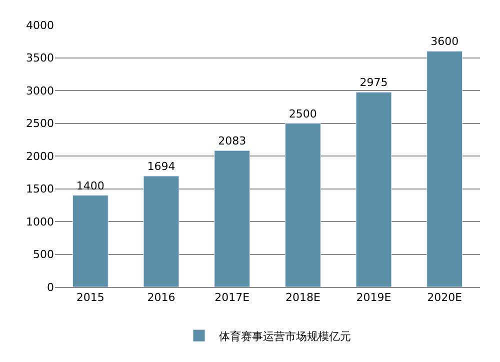 Image resolution: width=500 pixels, height=362 pixels. What do you see at coordinates (232, 141) in the screenshot?
I see `data-label: 2083` at bounding box center [232, 141].